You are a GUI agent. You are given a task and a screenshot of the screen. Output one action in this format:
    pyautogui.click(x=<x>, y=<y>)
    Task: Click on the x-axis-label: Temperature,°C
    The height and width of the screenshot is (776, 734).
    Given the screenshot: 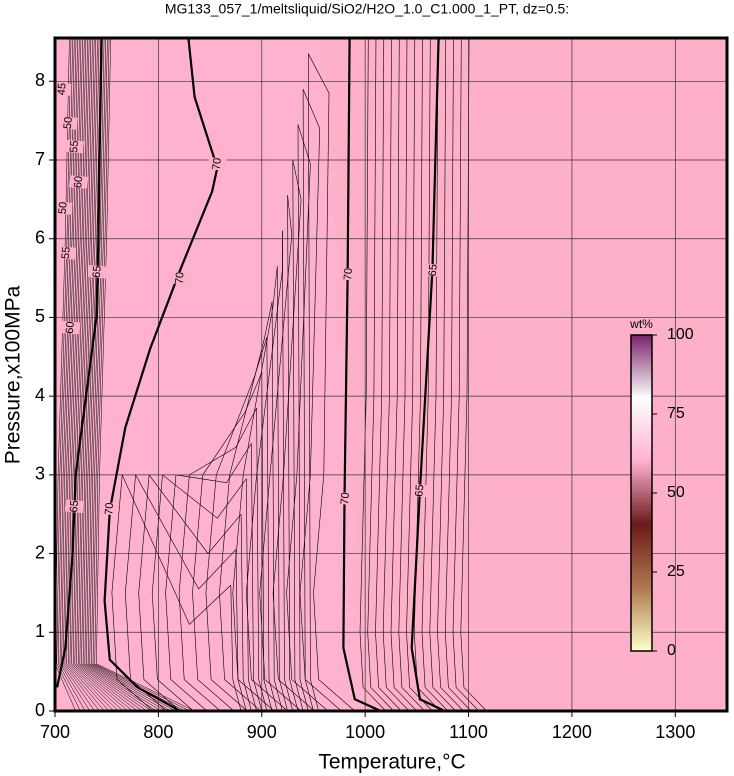 What is the action you would take?
    pyautogui.click(x=391, y=762)
    